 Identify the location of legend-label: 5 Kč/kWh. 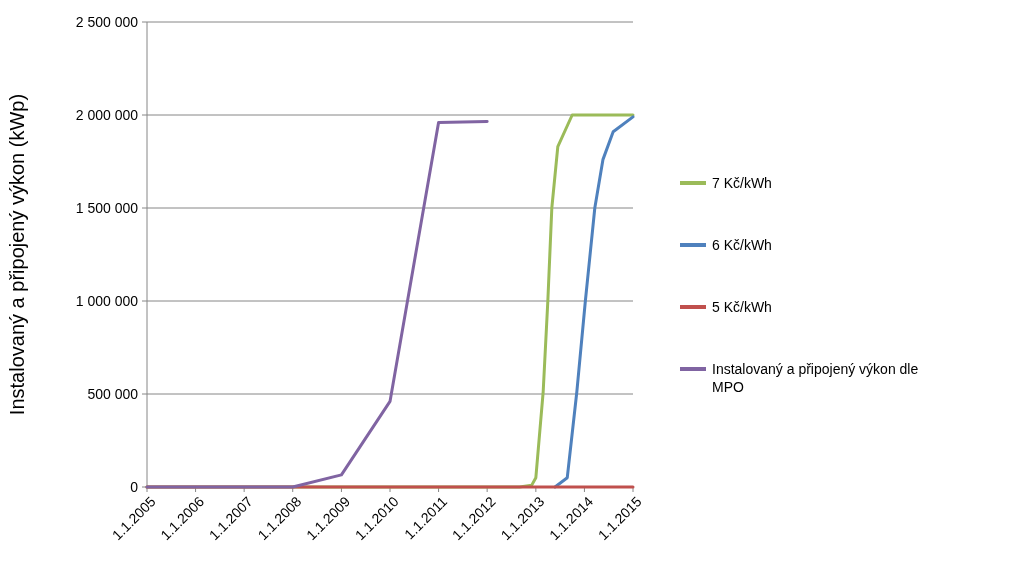
(742, 306).